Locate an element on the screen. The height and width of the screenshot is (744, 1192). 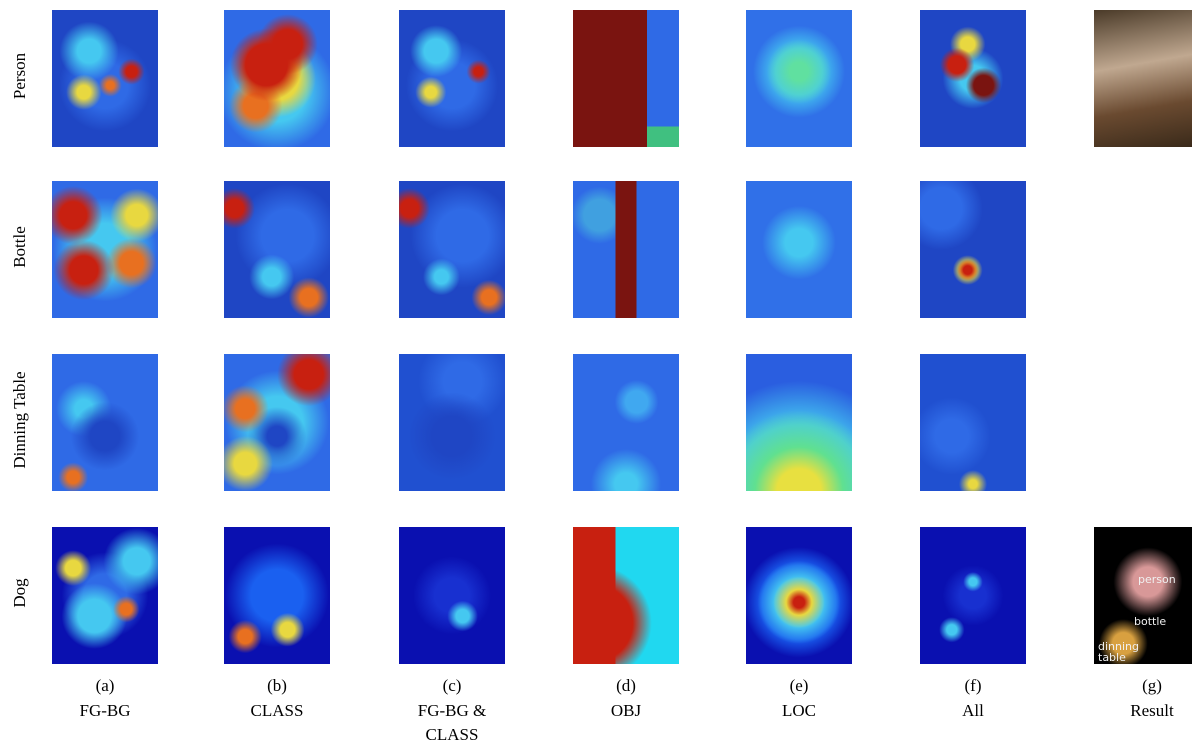
column-letter: (a) is located at coordinates (105, 685).